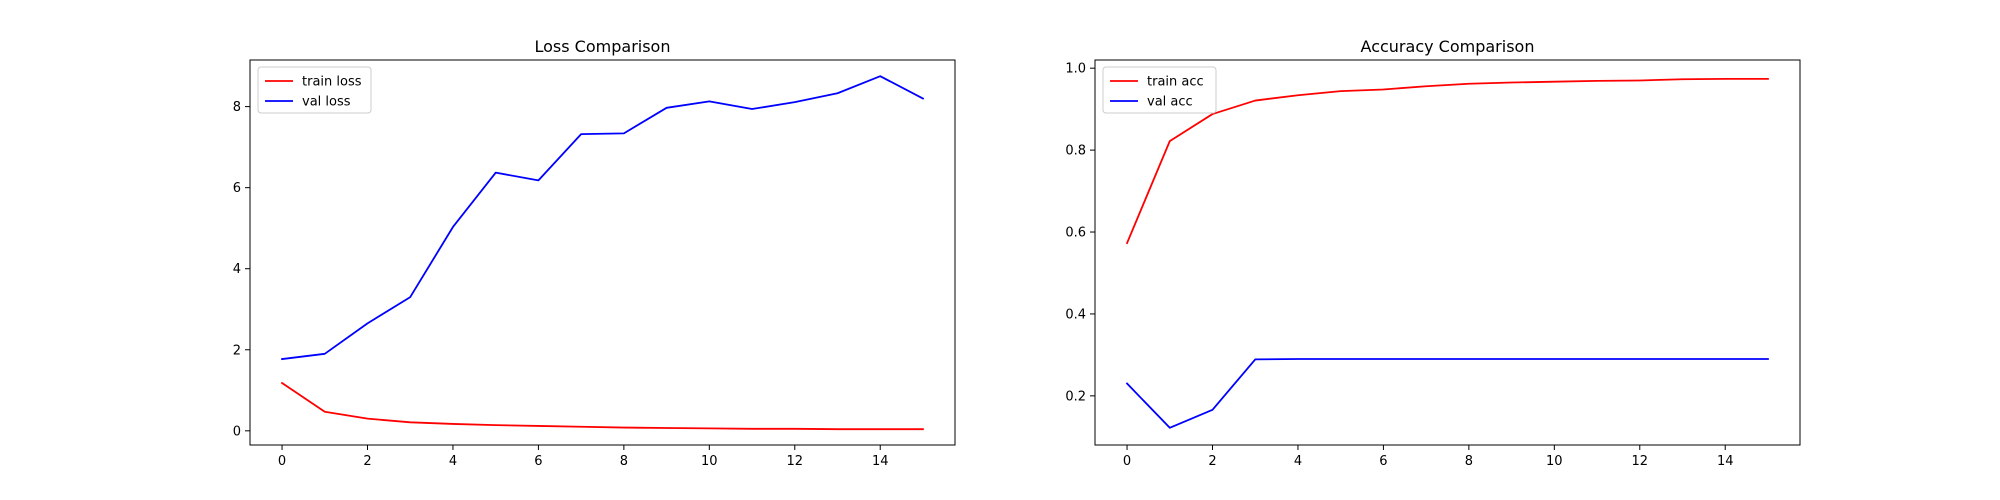  What do you see at coordinates (237, 107) in the screenshot?
I see `y-tick-label: 8` at bounding box center [237, 107].